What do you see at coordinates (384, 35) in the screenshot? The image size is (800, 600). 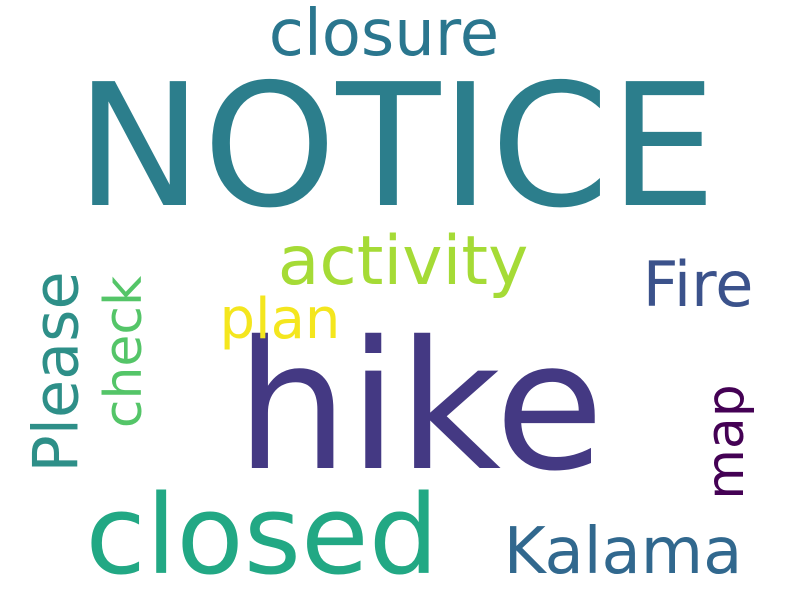 I see `word-closure: closure` at bounding box center [384, 35].